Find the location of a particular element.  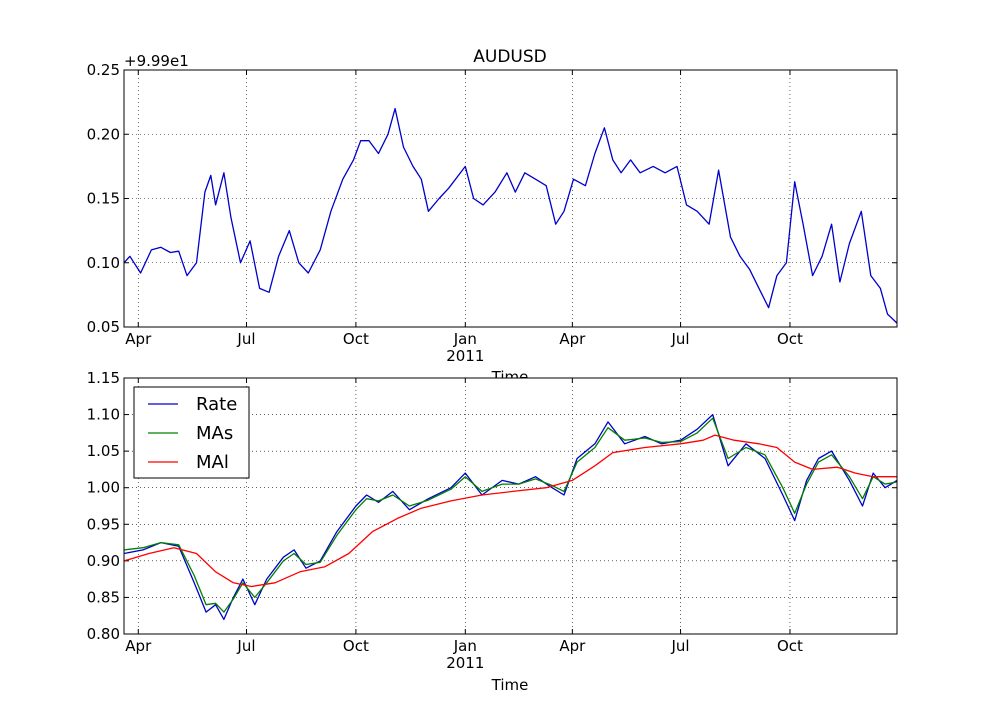

top-chart-offset-label: +9.99e1 is located at coordinates (156, 61).